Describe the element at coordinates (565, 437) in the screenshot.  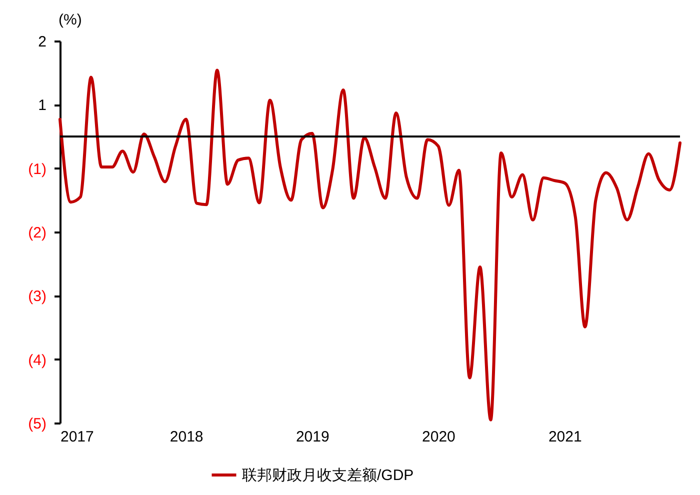
I see `x-tick-label: 2021` at that location.